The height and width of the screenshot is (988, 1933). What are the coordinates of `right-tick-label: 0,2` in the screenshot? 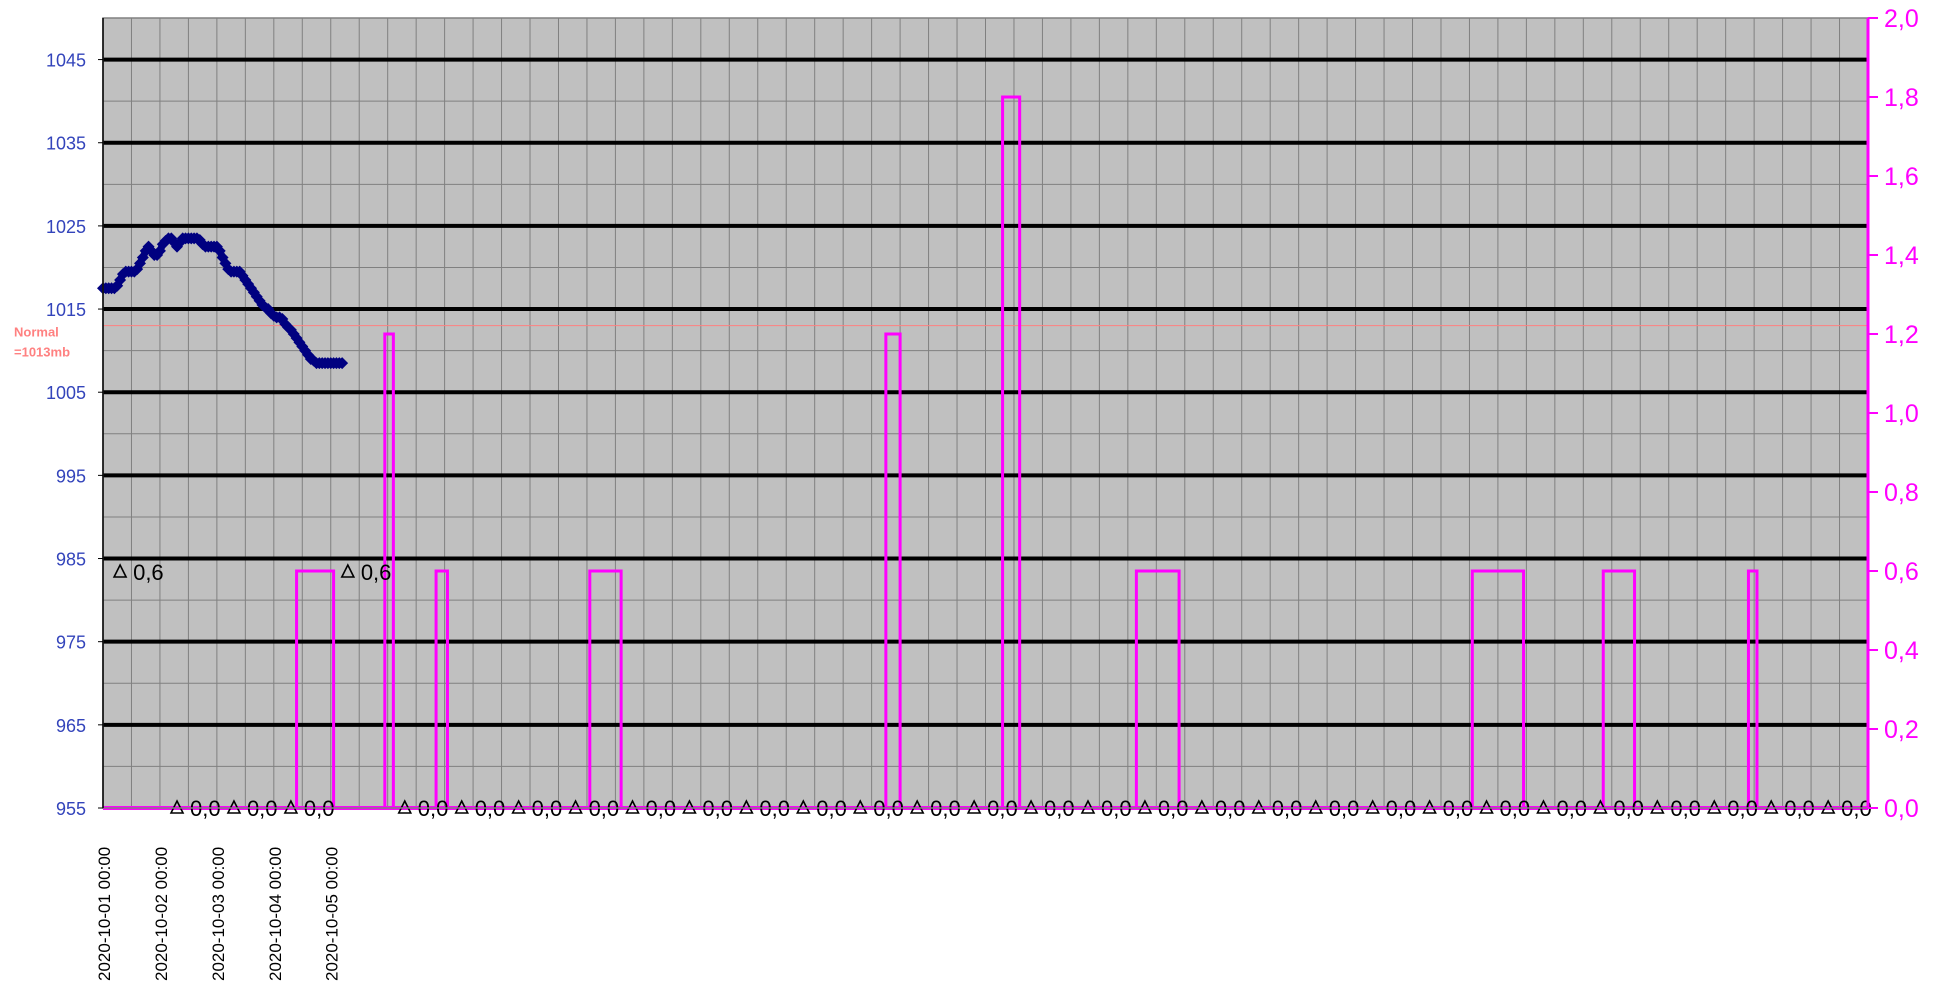 It's located at (1901, 730).